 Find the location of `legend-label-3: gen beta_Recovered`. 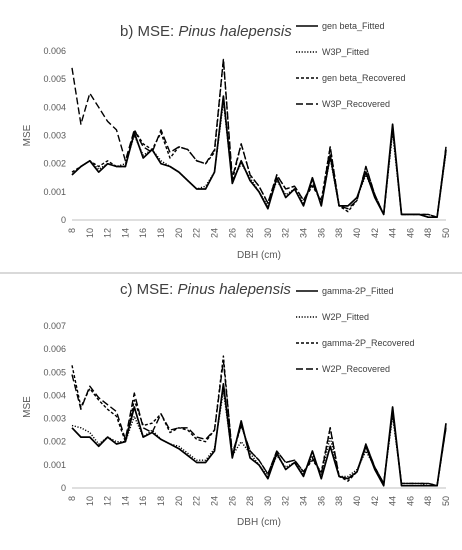

legend-label-3: gen beta_Recovered is located at coordinates (364, 78).